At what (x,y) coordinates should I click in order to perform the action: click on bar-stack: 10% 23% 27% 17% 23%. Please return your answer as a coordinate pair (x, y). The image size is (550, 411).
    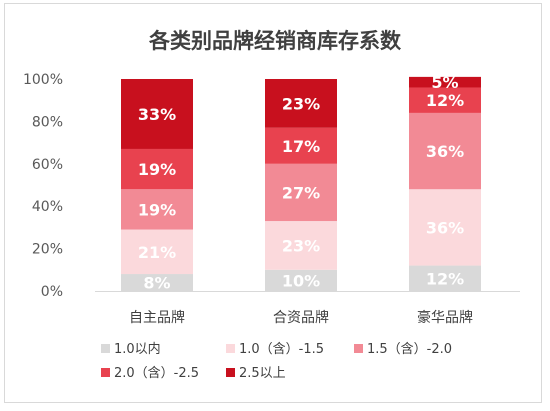
    Looking at the image, I should click on (301, 185).